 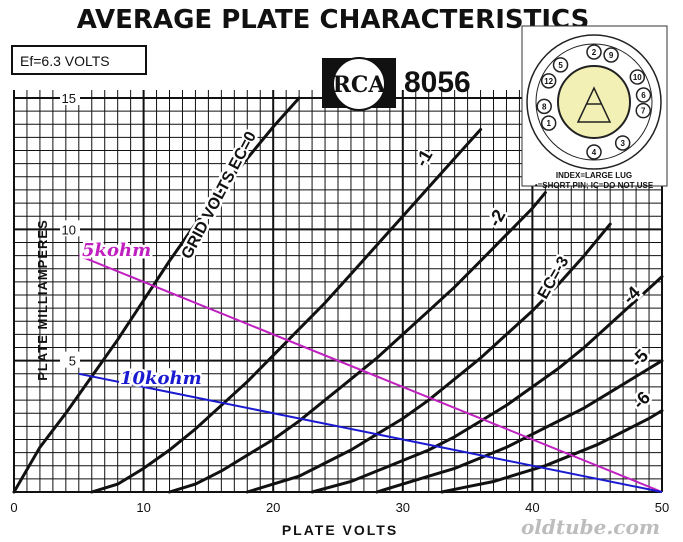 I want to click on x-tick-label: 0, so click(x=13, y=507).